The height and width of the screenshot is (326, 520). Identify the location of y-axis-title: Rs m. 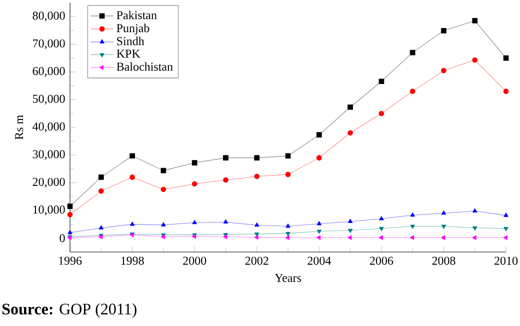
(19, 127).